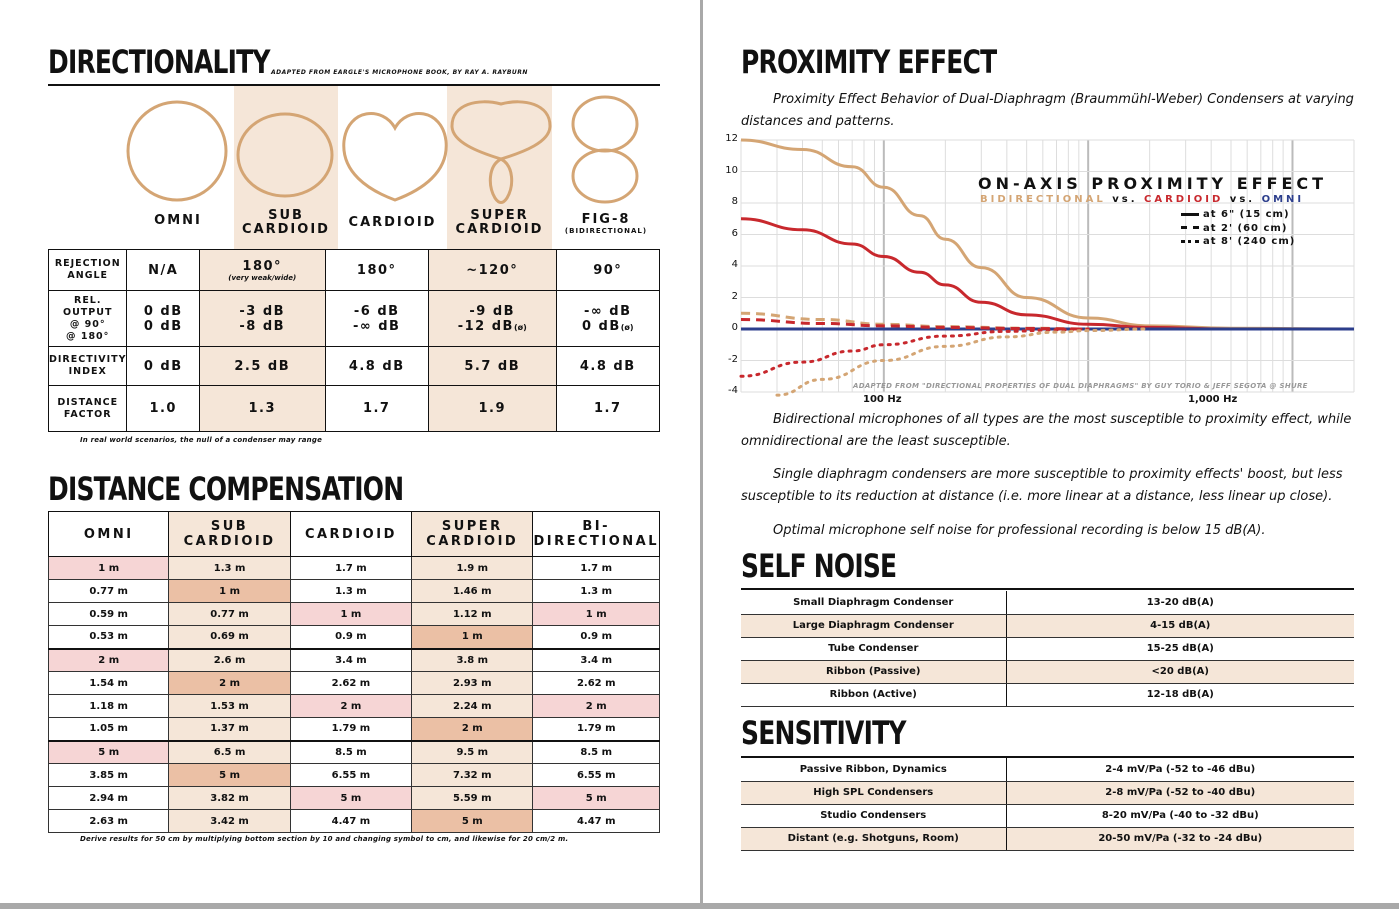  Describe the element at coordinates (87, 408) in the screenshot. I see `row-label: DISTANCE FACTOR` at that location.